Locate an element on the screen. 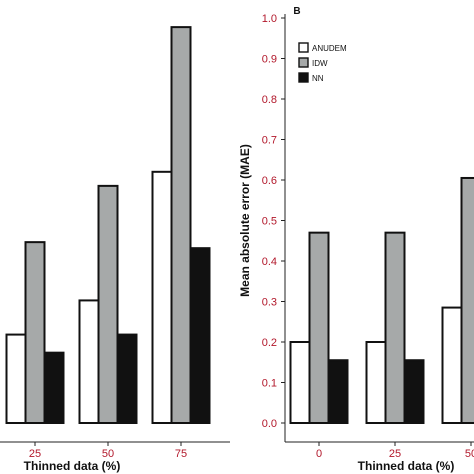  y-tick-label-b-0.0: 0.0 is located at coordinates (269, 424).